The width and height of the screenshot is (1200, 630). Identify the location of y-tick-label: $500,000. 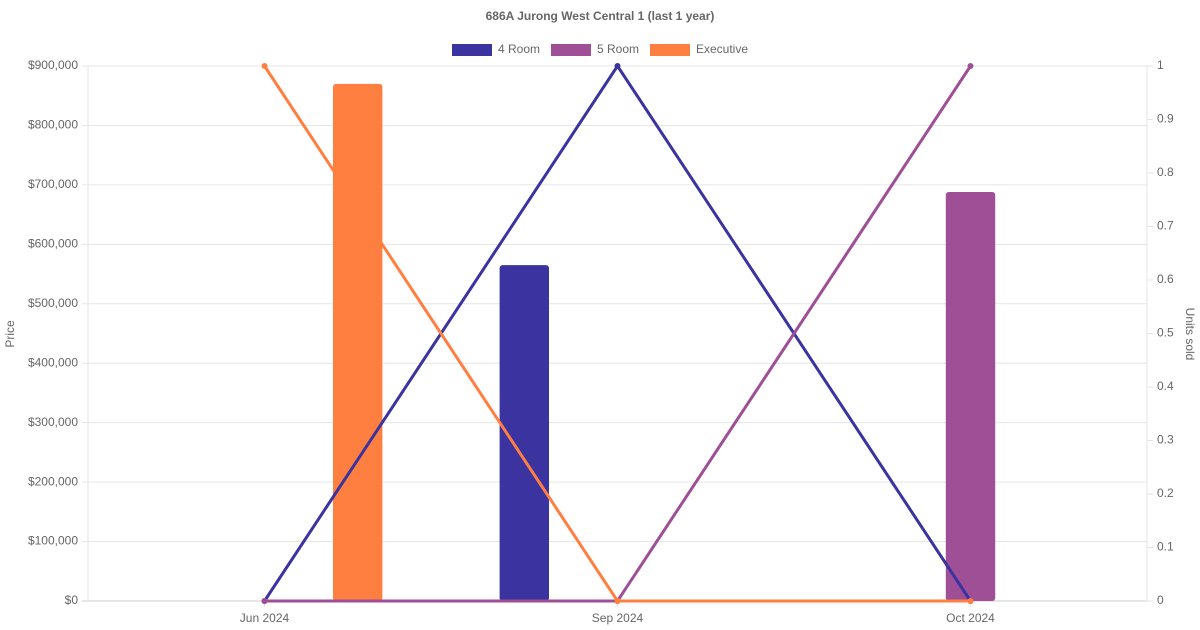
(53, 303).